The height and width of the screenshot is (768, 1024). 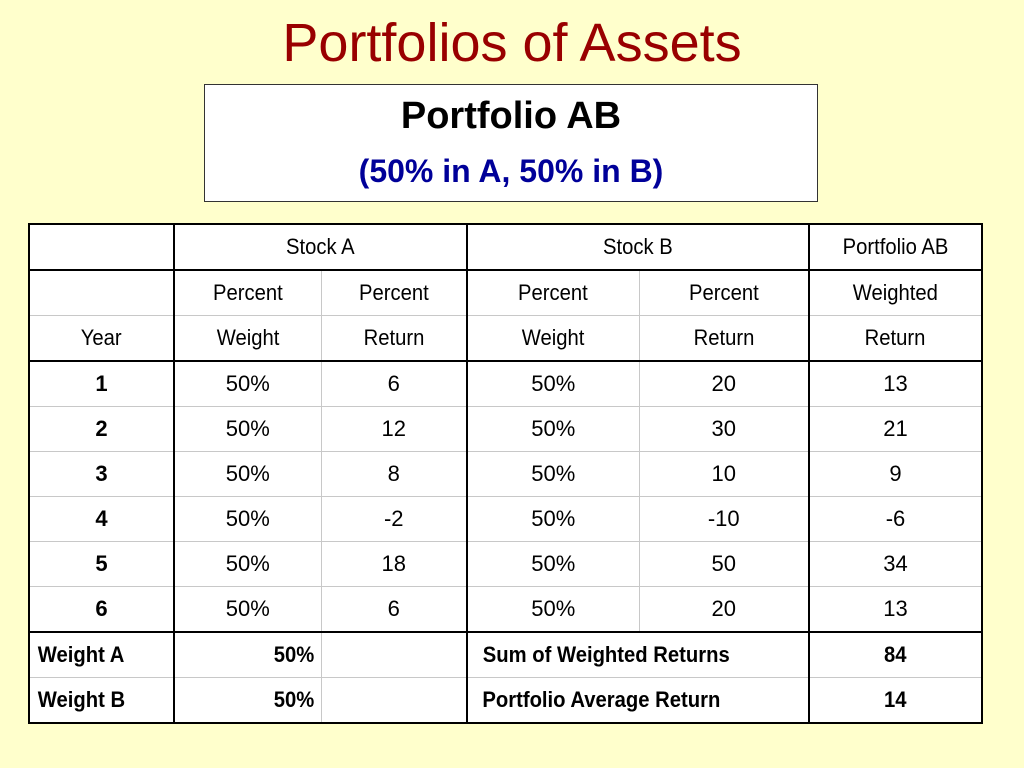 I want to click on weighted-return-cell: -6, so click(x=895, y=519).